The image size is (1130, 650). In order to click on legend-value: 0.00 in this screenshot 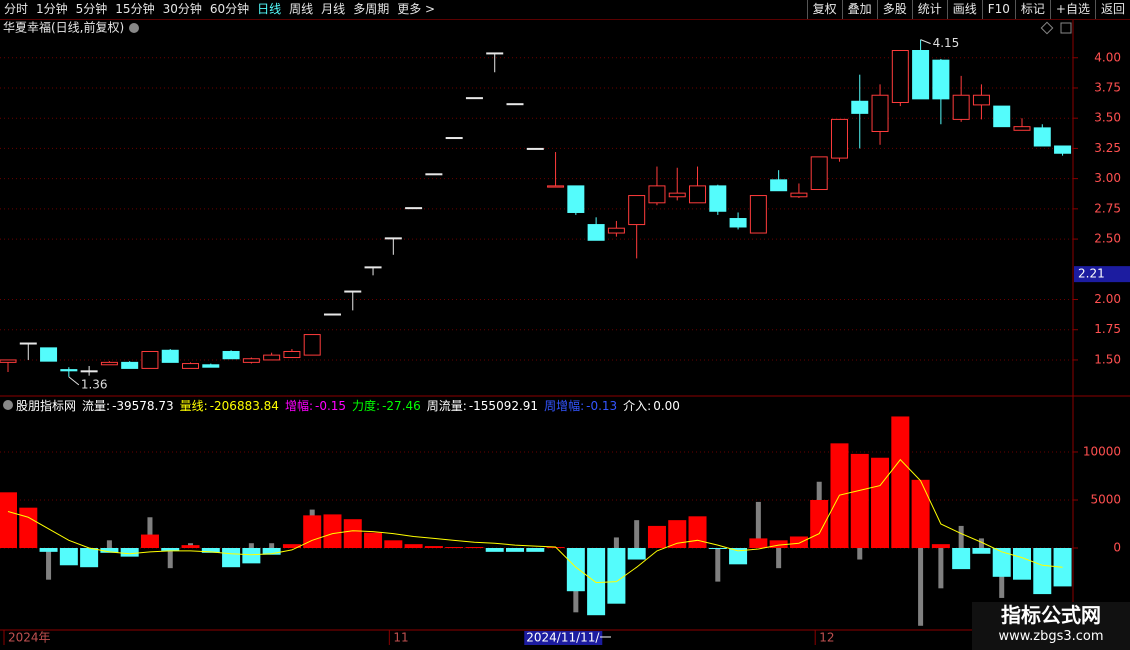, I will do `click(666, 406)`.